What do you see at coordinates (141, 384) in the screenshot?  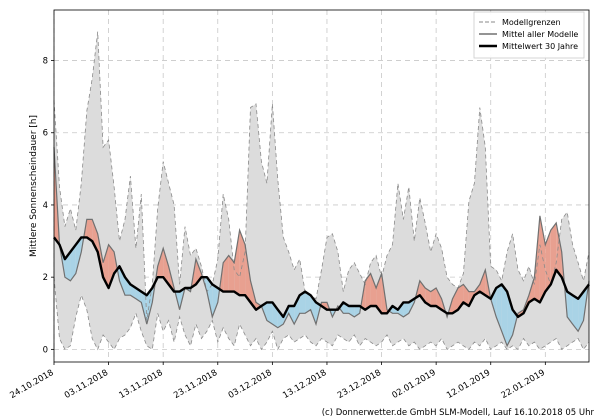 I see `x-tick-label: 13.11.2018` at bounding box center [141, 384].